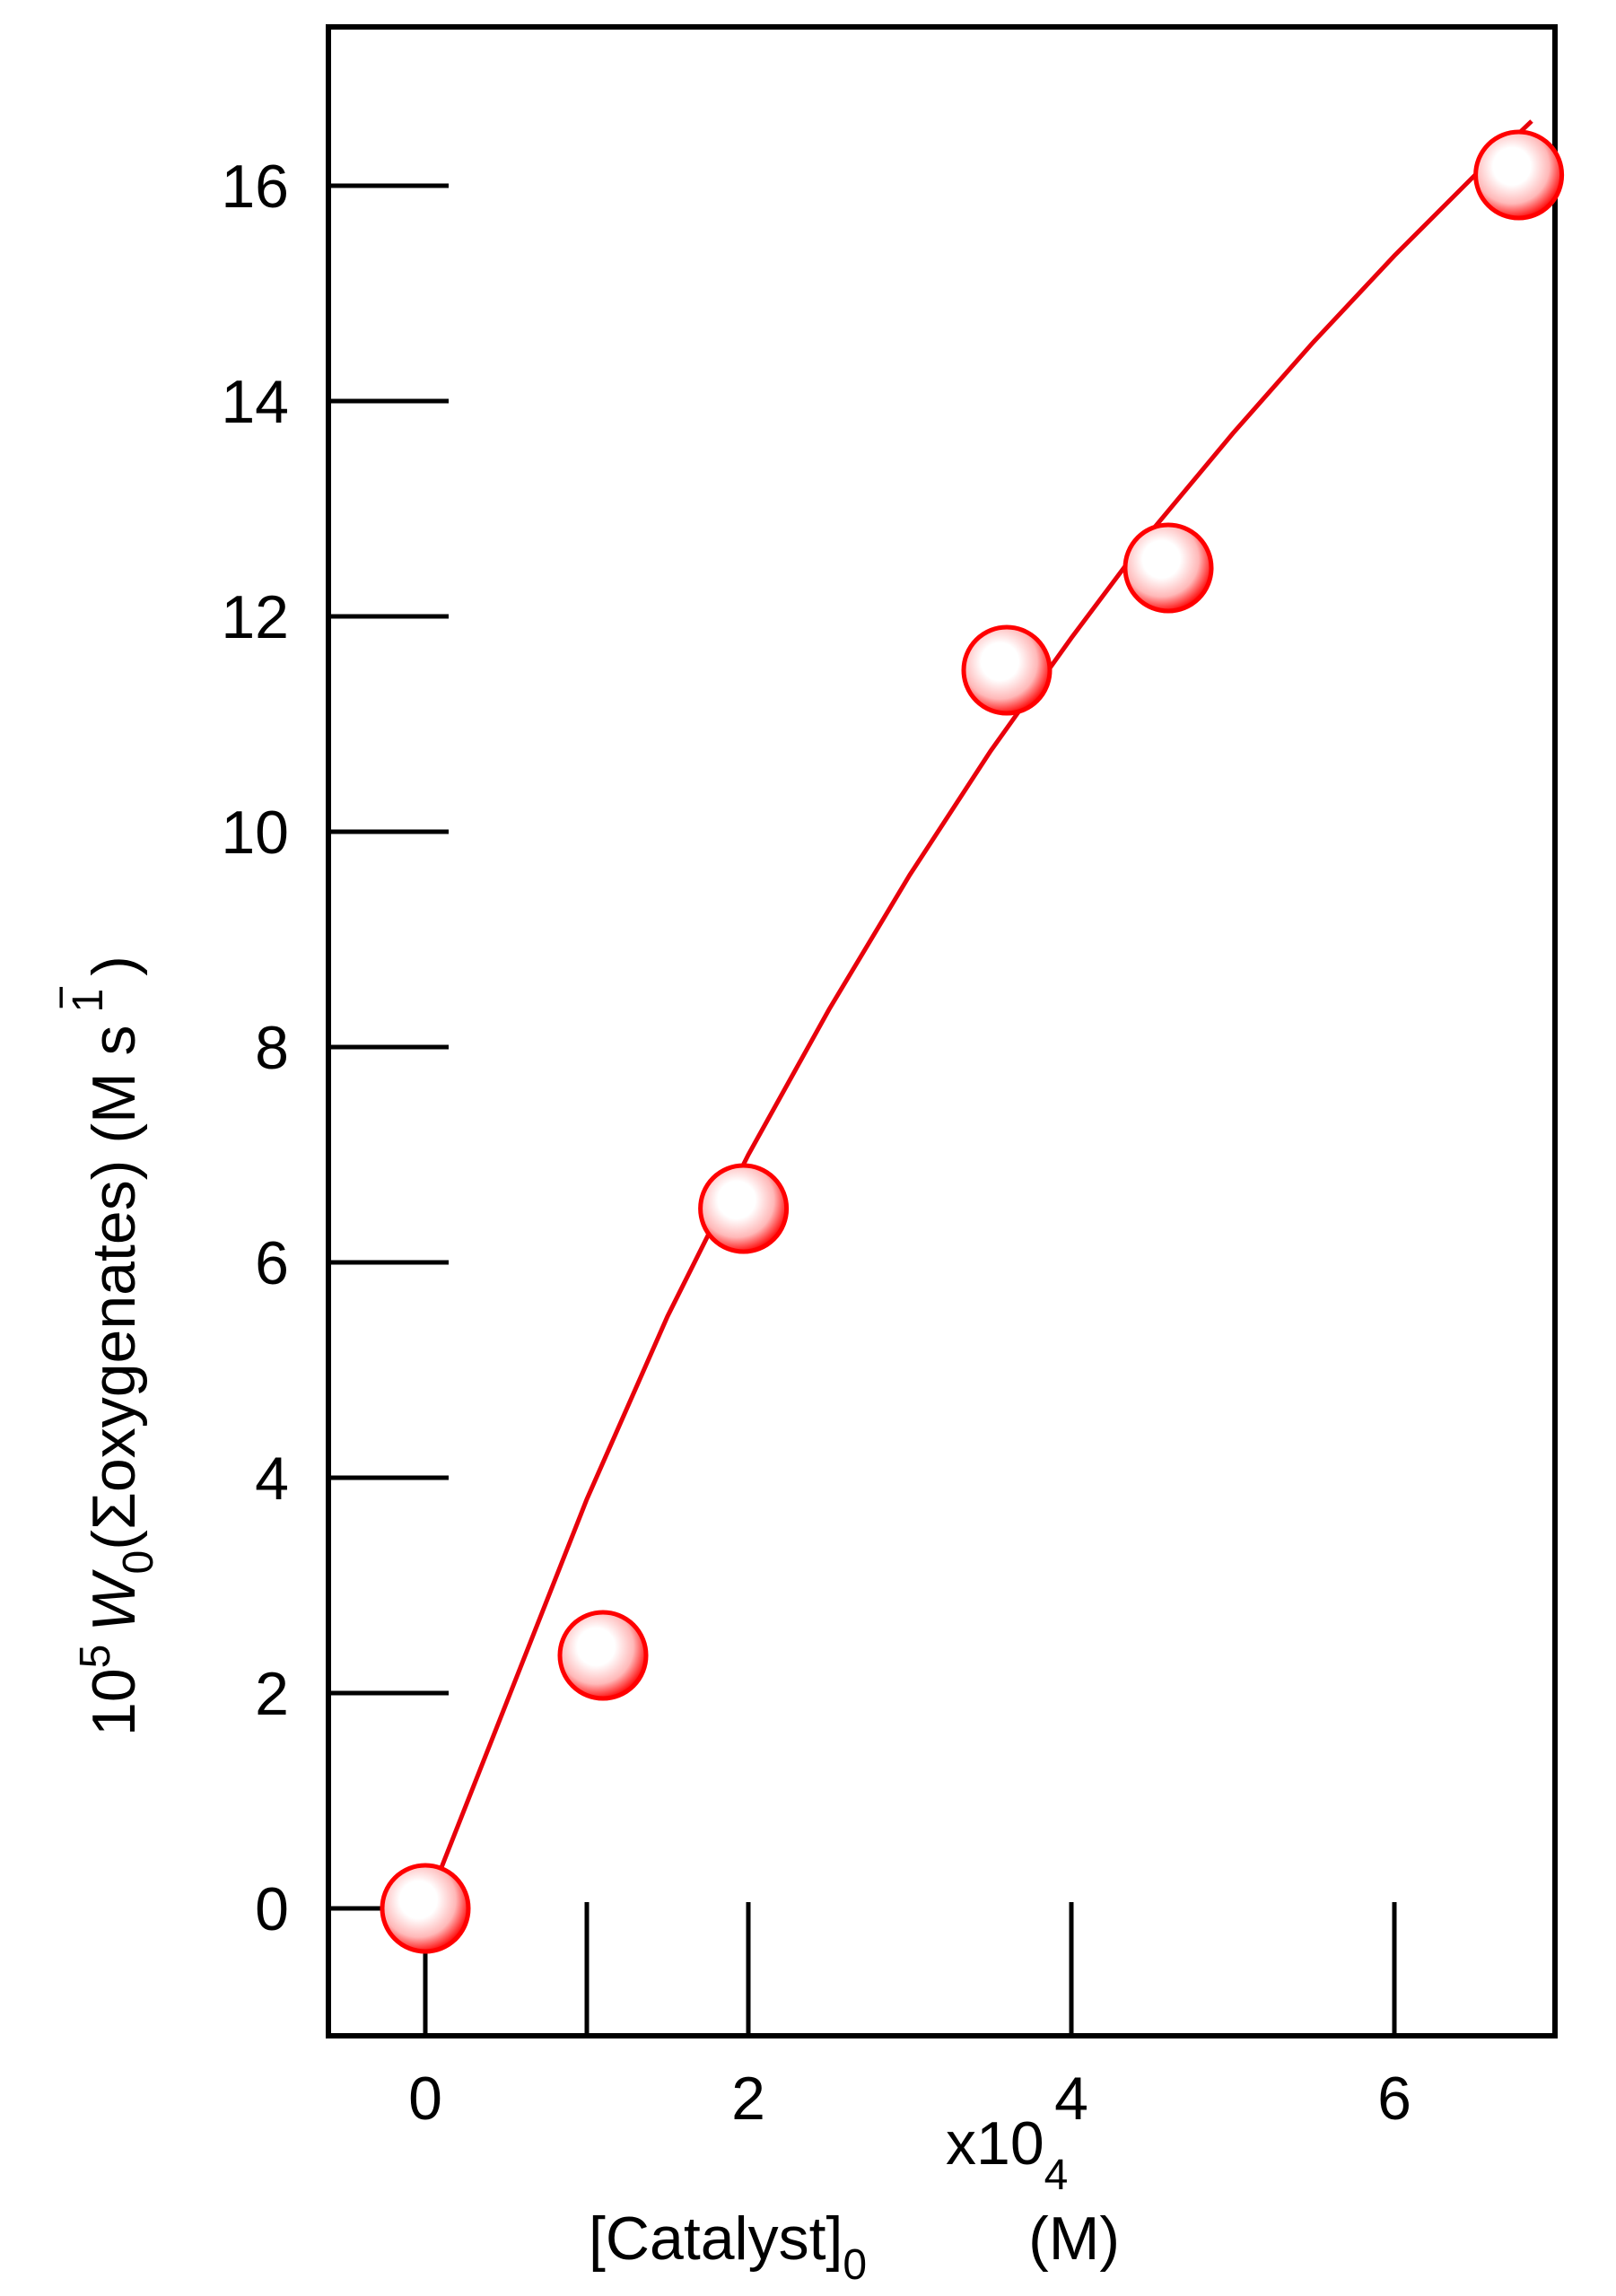 This screenshot has height=2296, width=1616. What do you see at coordinates (748, 2099) in the screenshot?
I see `x-tick-label: 2` at bounding box center [748, 2099].